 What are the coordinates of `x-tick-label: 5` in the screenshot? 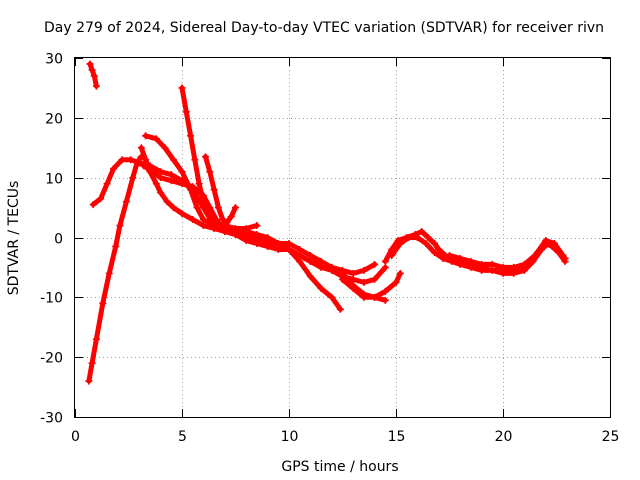 It's located at (182, 437).